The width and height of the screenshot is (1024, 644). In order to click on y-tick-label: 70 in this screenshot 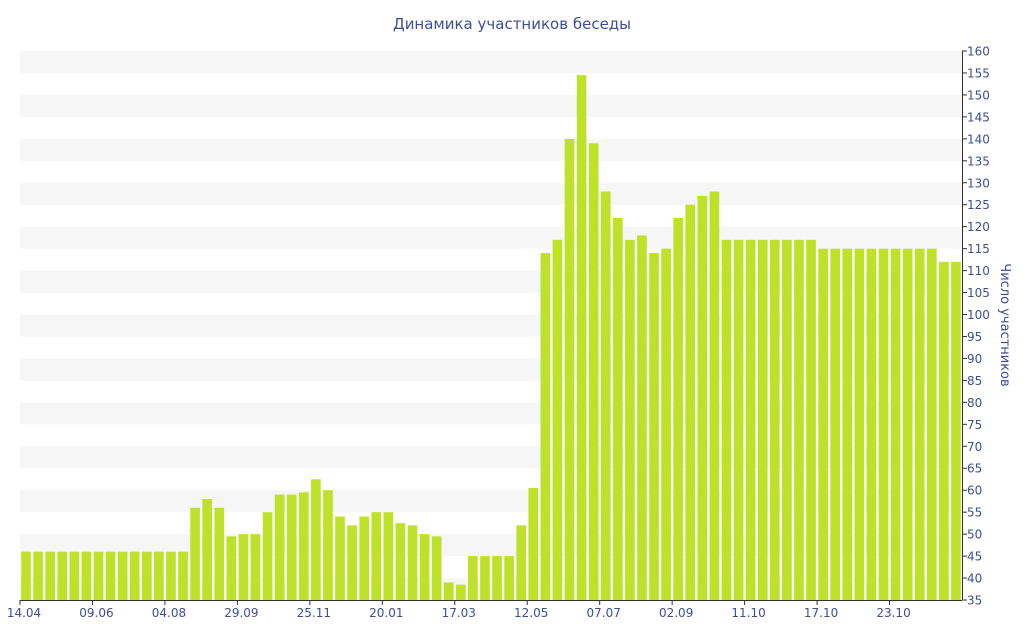, I will do `click(974, 447)`.